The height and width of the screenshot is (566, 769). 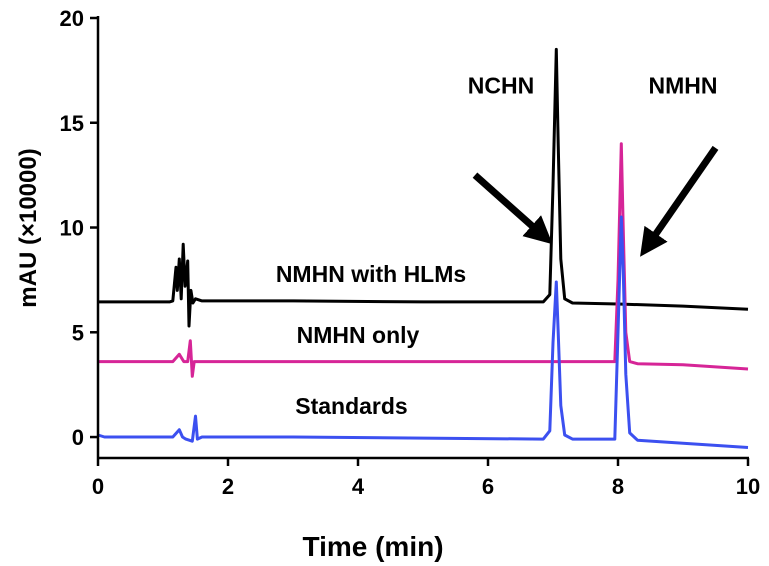 I want to click on peak-label-nmhn: NMHN, so click(x=683, y=85).